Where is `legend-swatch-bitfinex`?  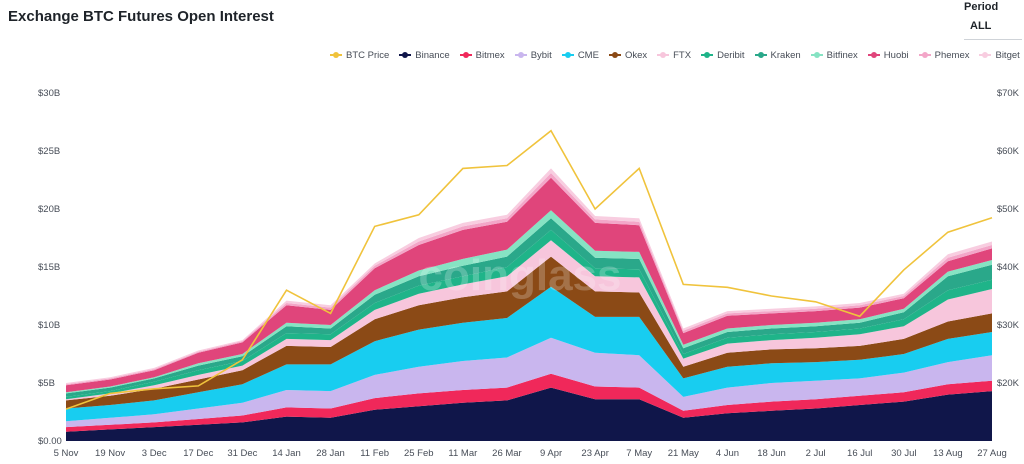
legend-swatch-bitfinex is located at coordinates (816, 55).